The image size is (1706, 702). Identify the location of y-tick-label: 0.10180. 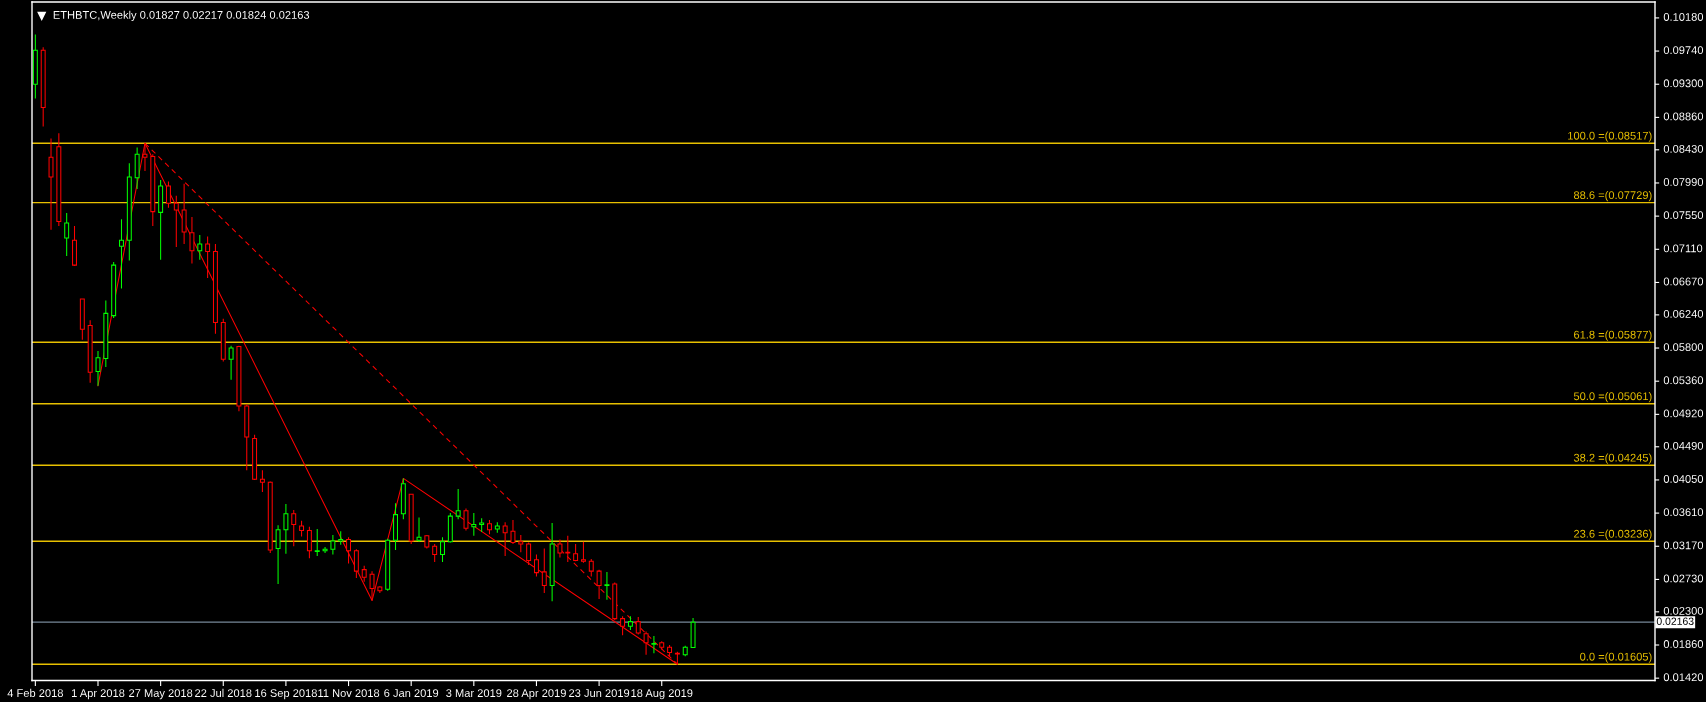
(1683, 17).